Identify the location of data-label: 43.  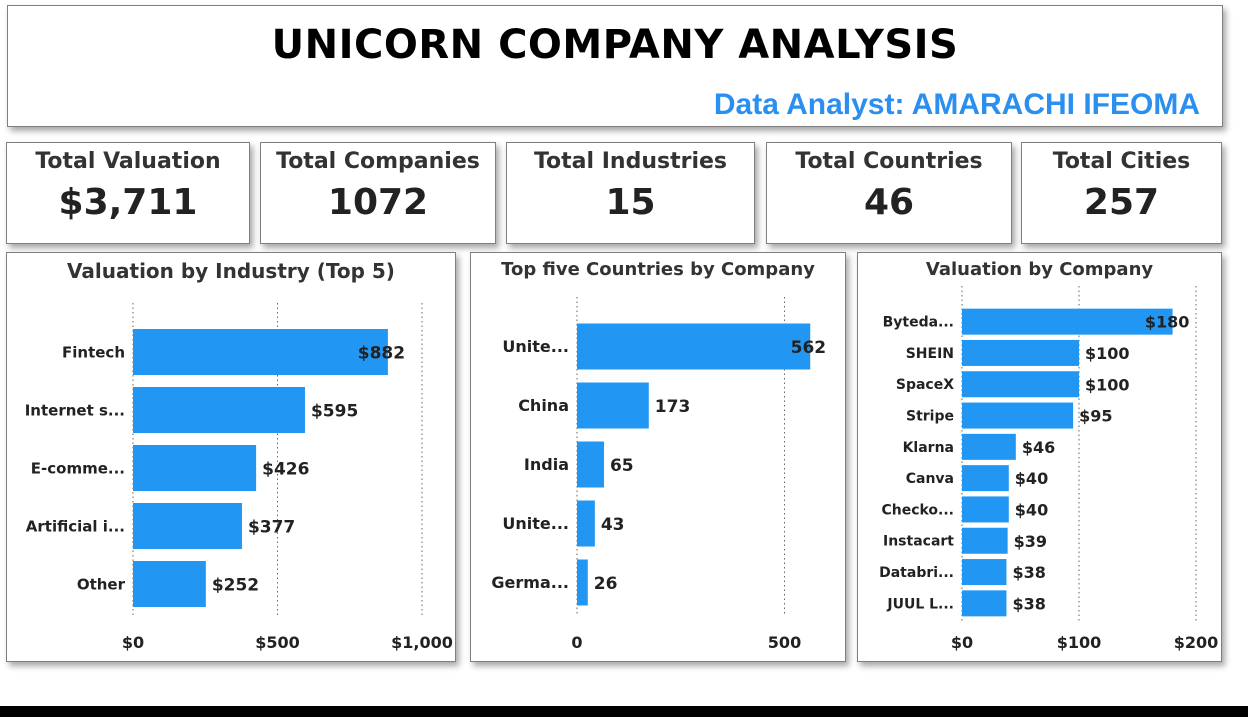
(613, 525).